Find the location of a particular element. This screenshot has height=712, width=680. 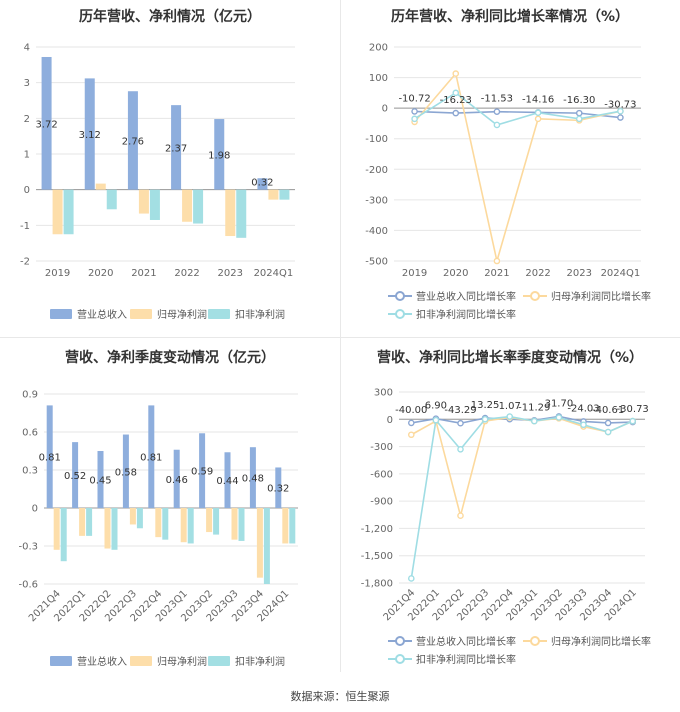

y-tick-label: 2 is located at coordinates (27, 119).